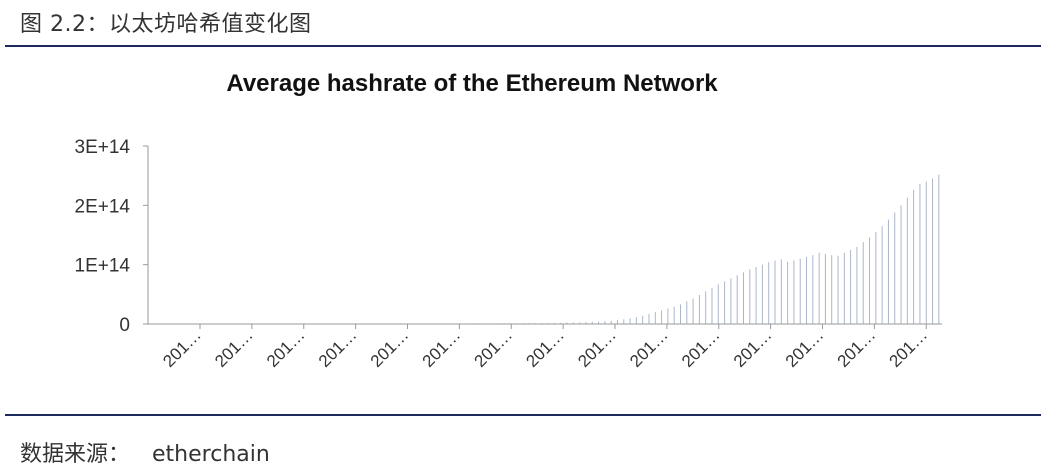  I want to click on source-label: 数据来源：, so click(75, 454).